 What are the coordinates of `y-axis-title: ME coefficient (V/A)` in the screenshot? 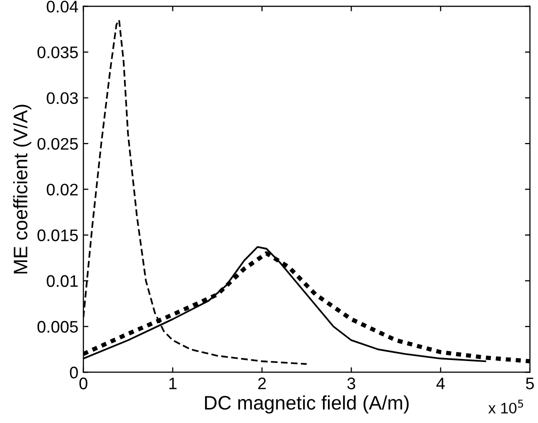 It's located at (22, 189).